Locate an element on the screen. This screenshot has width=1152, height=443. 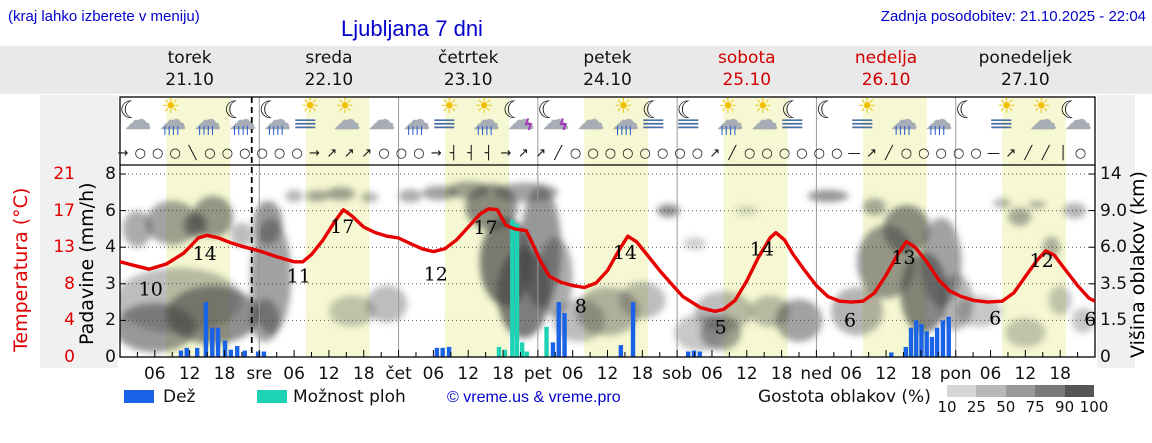
day-name: nedelja is located at coordinates (886, 58).